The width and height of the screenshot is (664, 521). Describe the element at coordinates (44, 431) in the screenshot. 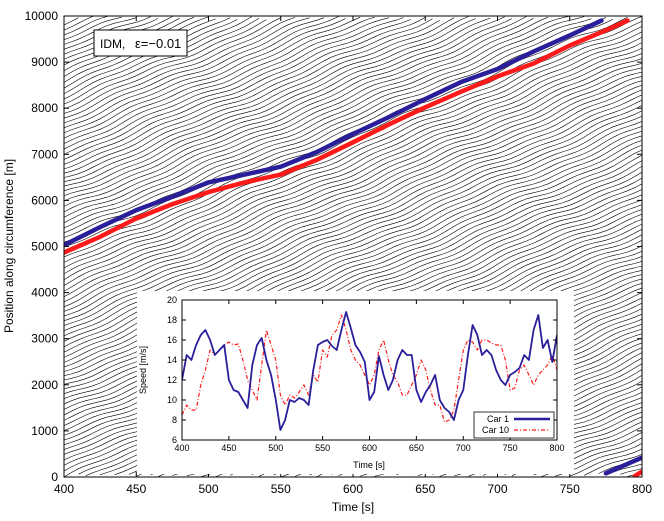

I see `main-y-tick-label-1000: 1000` at that location.